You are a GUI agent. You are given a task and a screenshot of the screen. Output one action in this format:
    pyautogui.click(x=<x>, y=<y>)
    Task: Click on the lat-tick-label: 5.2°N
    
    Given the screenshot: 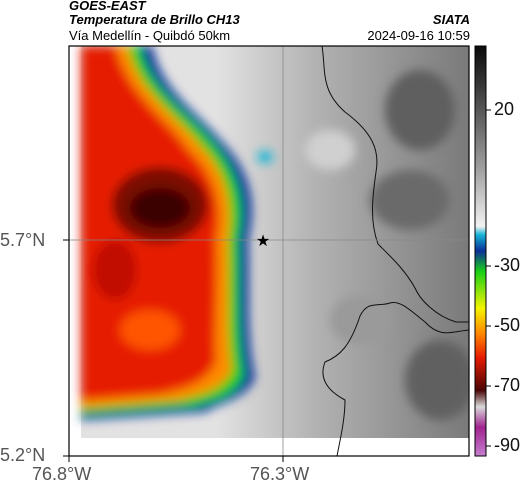 What is the action you would take?
    pyautogui.click(x=23, y=455)
    